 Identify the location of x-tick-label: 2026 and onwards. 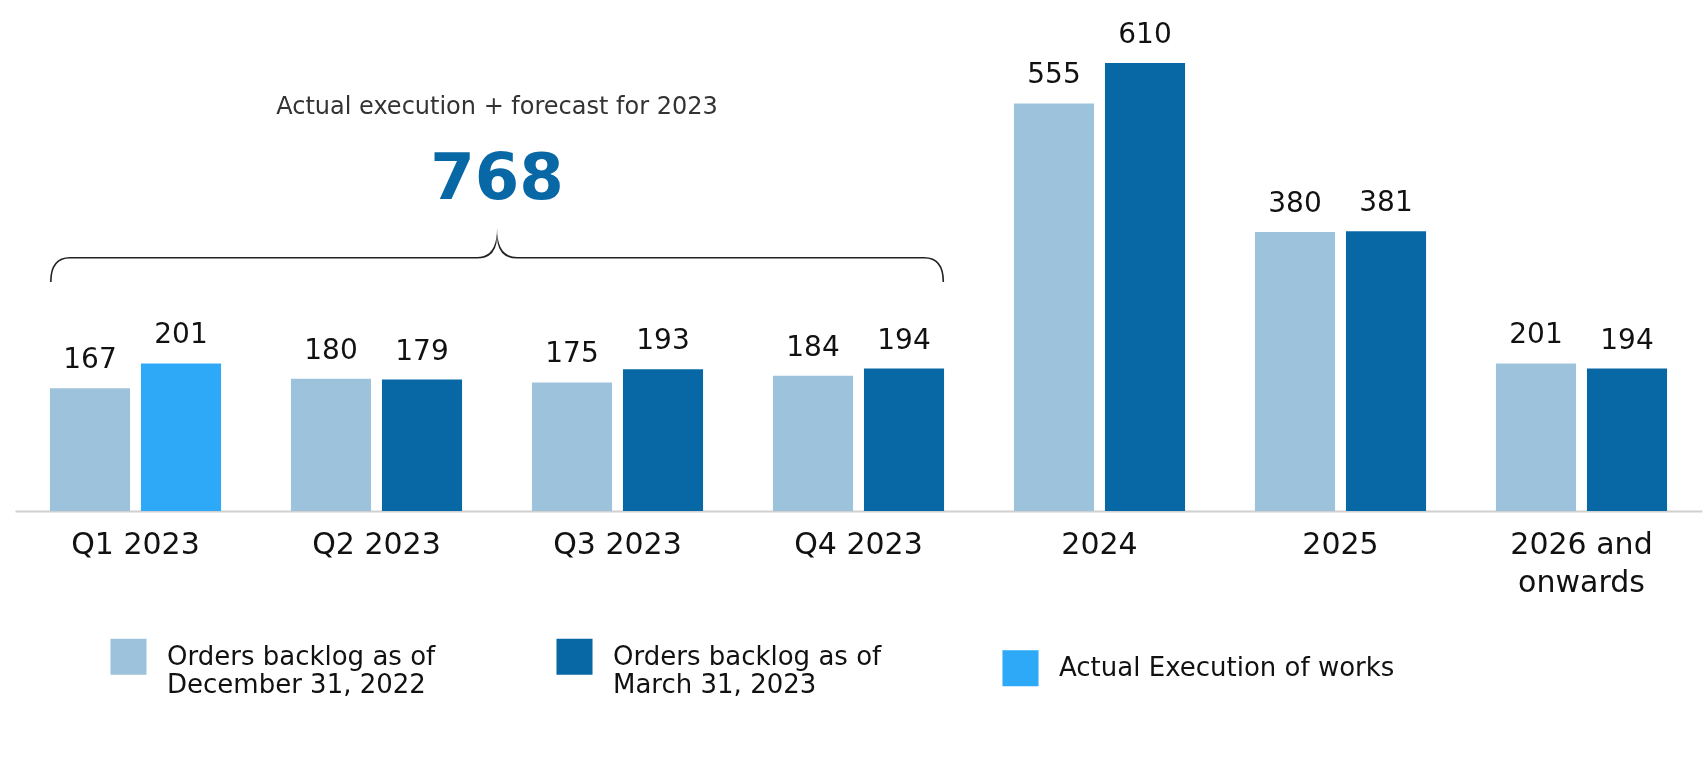
(1581, 562).